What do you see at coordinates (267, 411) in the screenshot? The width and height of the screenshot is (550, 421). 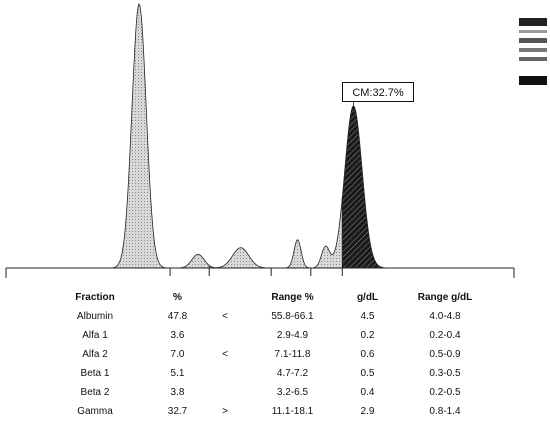 I see `table-row: Gamma 32.7 > 11.1-18.1 2.9 0.8-1.4` at bounding box center [267, 411].